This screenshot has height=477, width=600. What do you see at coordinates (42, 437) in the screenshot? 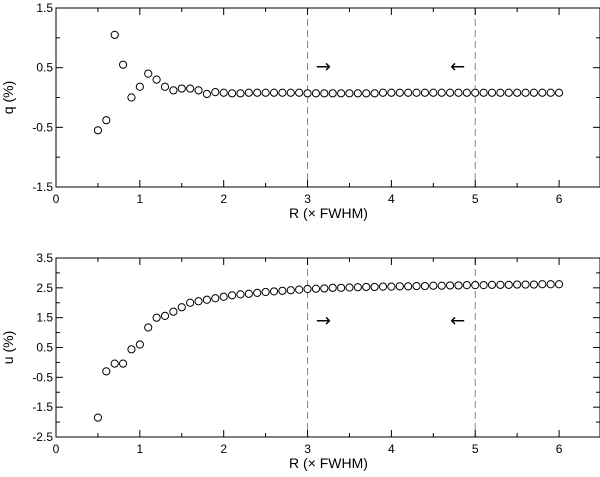
I see `y-tick-label: -2.5` at bounding box center [42, 437].